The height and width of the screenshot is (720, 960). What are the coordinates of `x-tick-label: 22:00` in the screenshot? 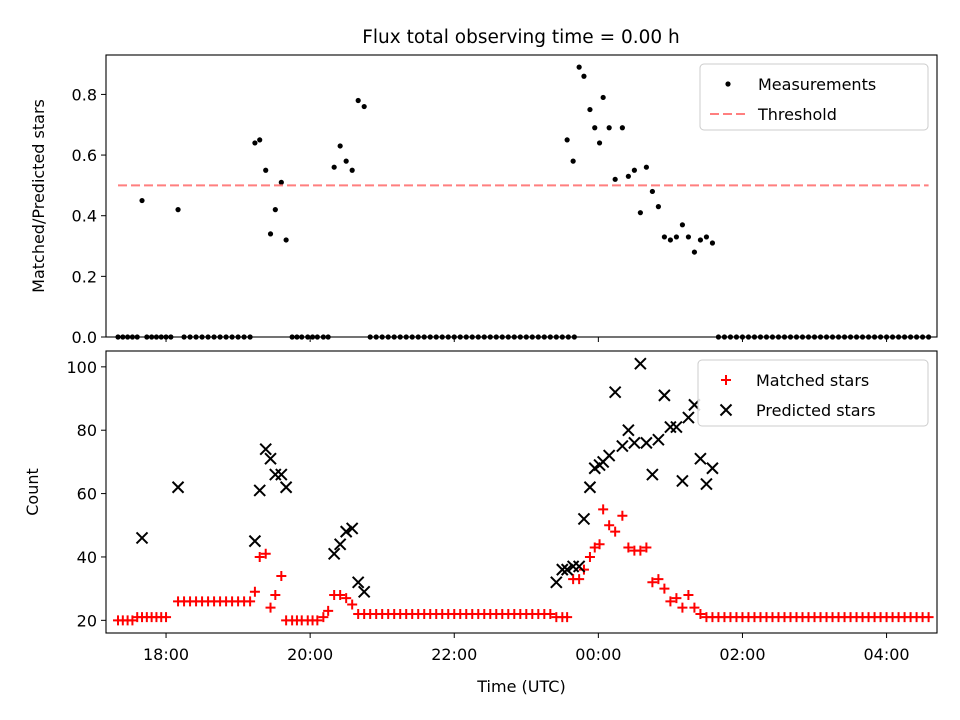 It's located at (454, 654).